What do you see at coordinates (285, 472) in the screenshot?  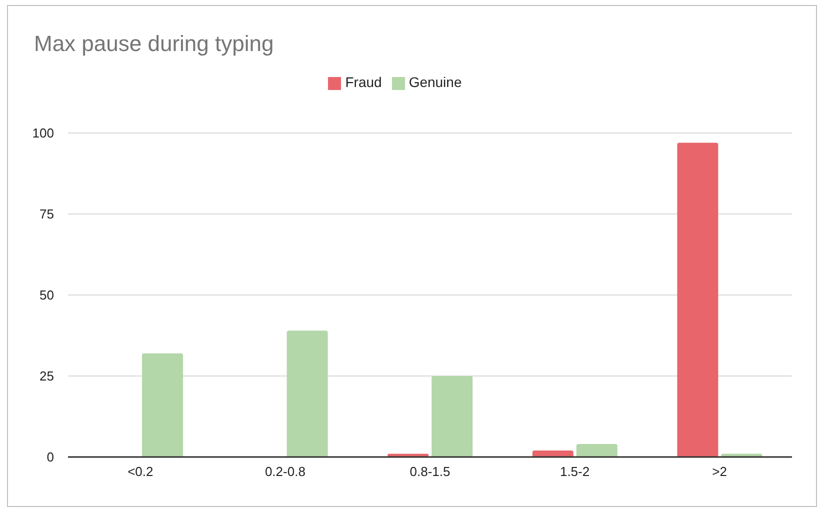 I see `x-tick-label: 0.2-0.8` at bounding box center [285, 472].